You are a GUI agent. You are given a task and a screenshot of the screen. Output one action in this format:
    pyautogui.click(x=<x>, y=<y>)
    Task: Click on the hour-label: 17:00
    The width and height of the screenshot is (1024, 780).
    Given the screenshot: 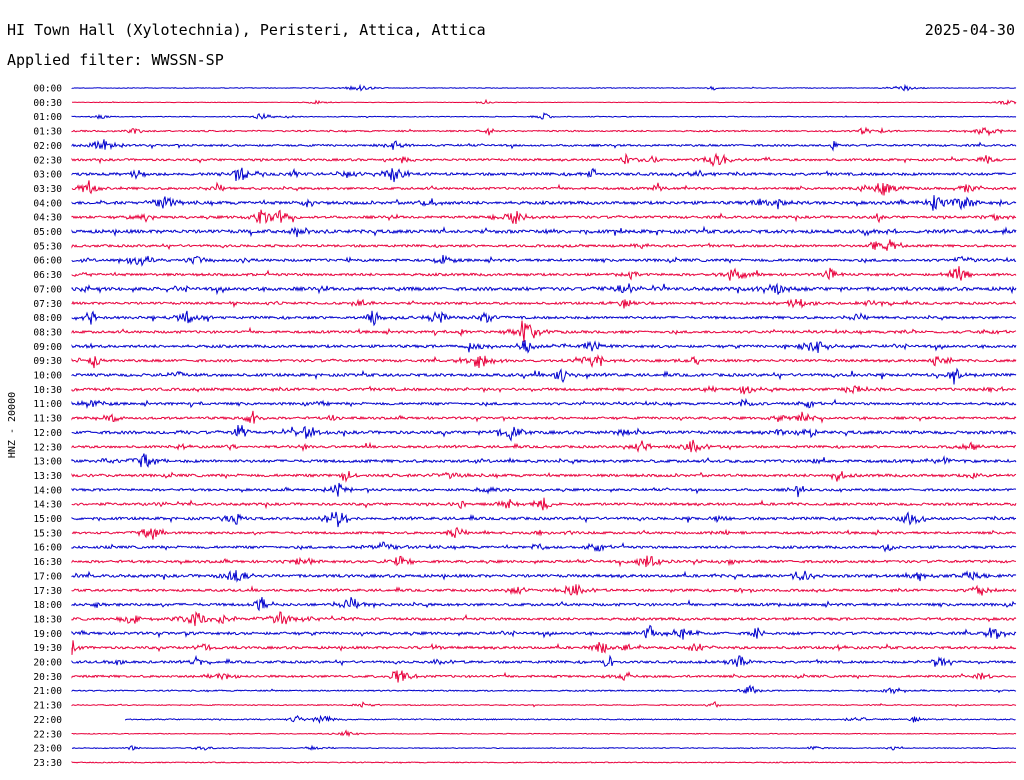 What is the action you would take?
    pyautogui.click(x=47, y=576)
    